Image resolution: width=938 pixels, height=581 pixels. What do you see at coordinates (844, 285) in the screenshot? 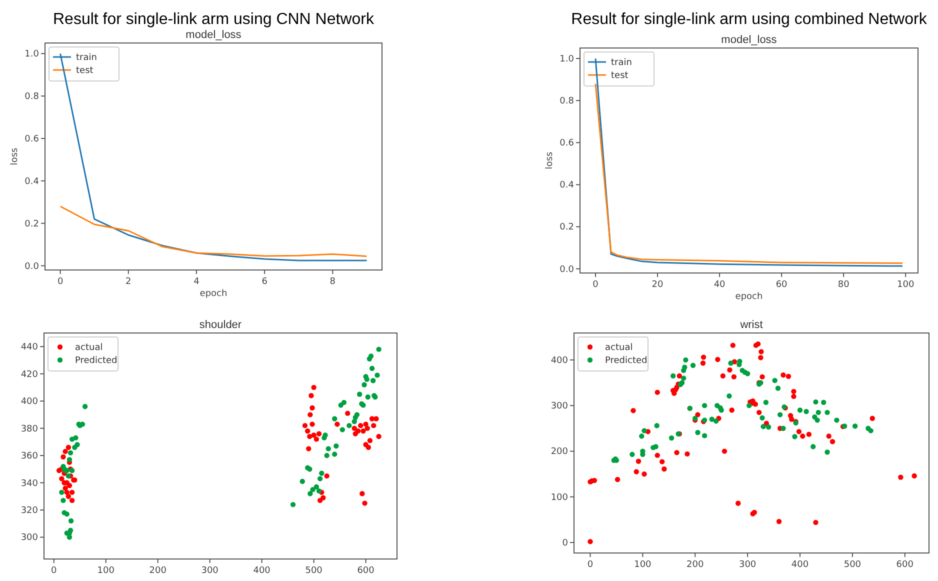
I see `x-tick-label: 80` at bounding box center [844, 285].